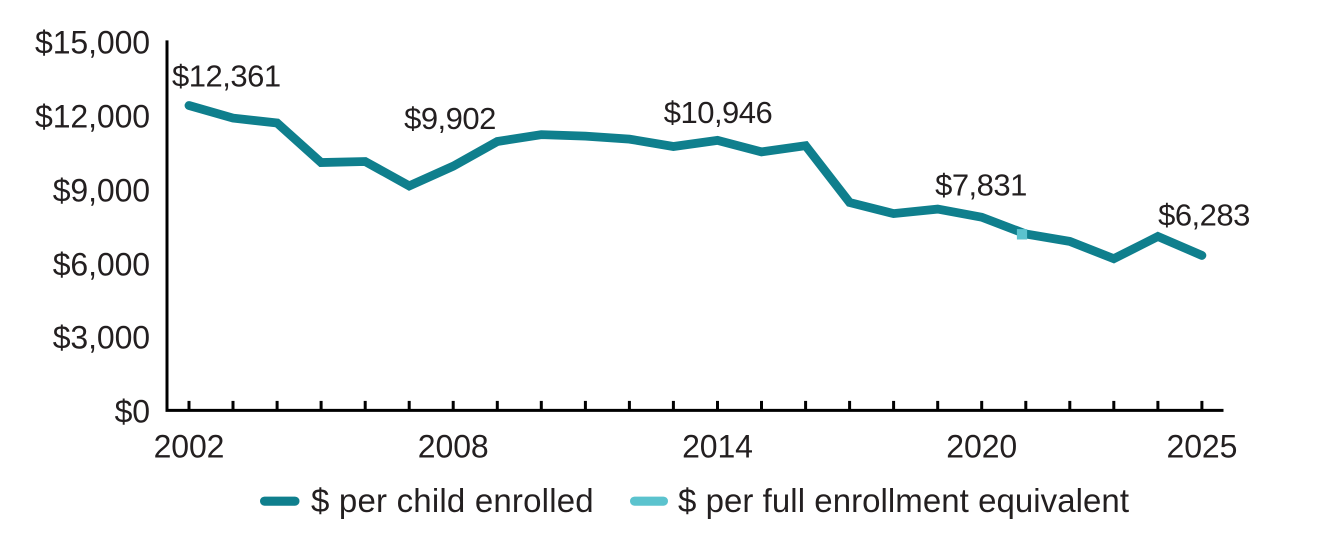 This screenshot has width=1334, height=541. What do you see at coordinates (1202, 447) in the screenshot?
I see `svg-text: 2025` at bounding box center [1202, 447].